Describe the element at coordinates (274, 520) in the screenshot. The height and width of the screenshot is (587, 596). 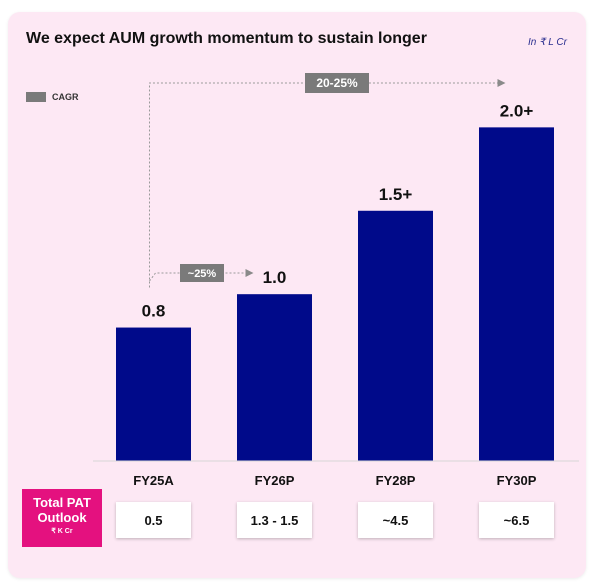
I see `pat-value-box: 1.3 - 1.5` at that location.